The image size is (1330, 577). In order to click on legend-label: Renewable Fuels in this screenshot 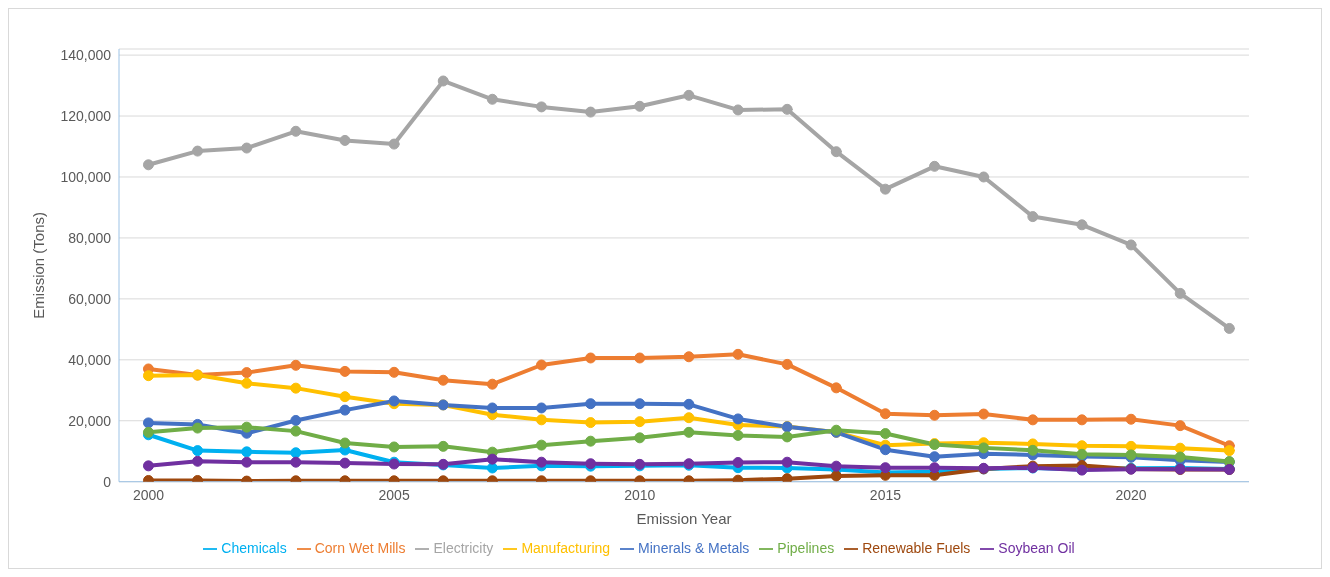, I will do `click(916, 547)`.